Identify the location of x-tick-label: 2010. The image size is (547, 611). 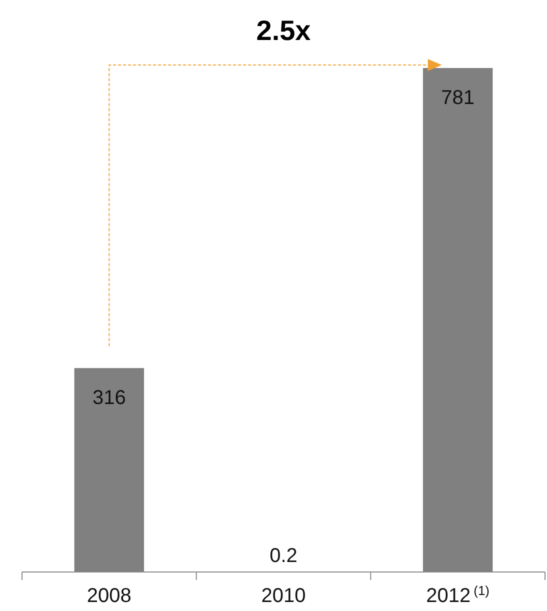
(283, 596).